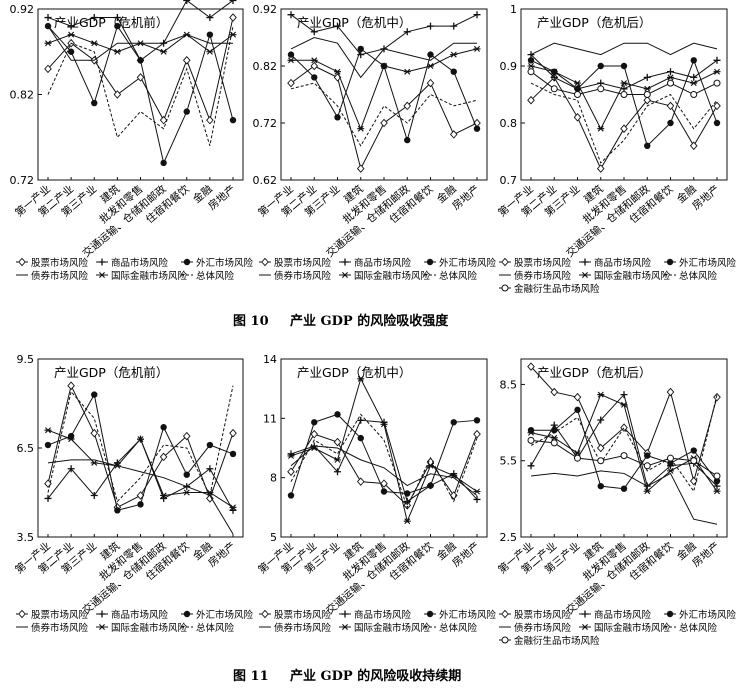  Describe the element at coordinates (270, 418) in the screenshot. I see `y-tick-label: 11` at that location.